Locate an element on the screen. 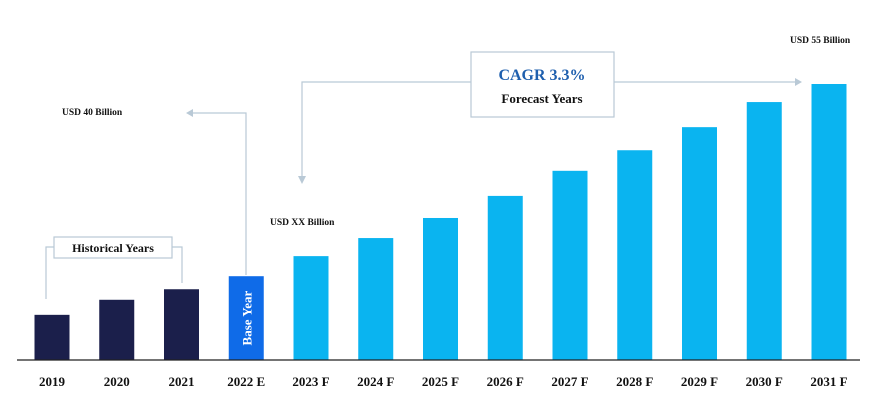  bar-2031-f is located at coordinates (829, 222).